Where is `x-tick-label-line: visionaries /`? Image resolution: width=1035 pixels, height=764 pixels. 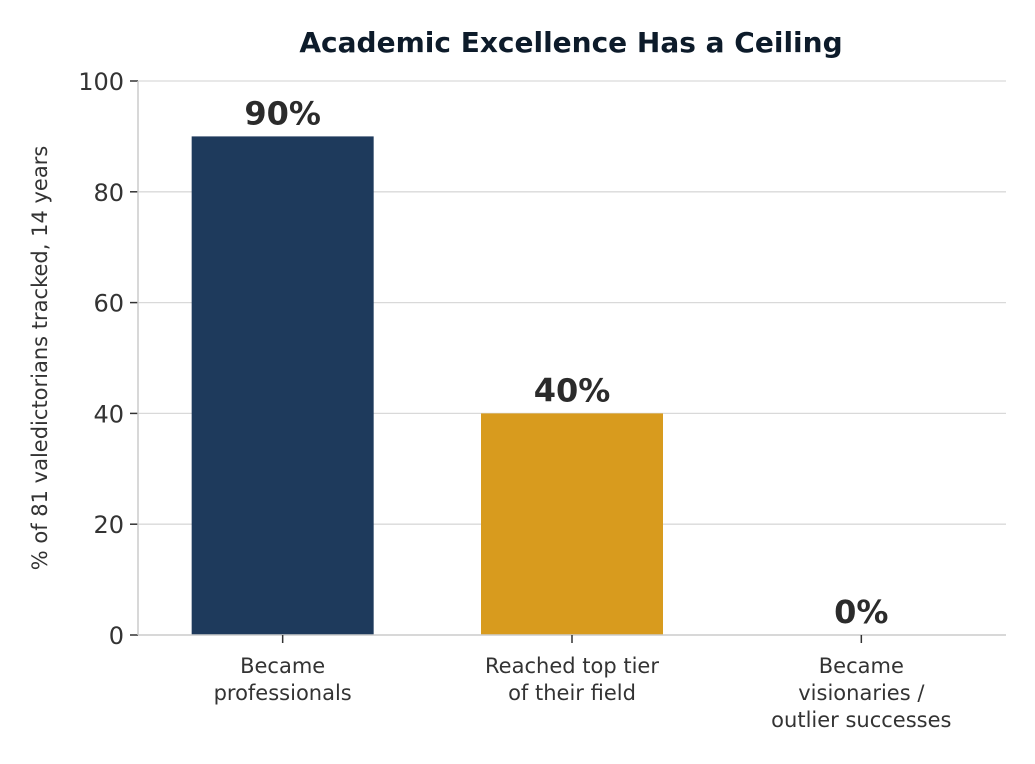 x-tick-label-line: visionaries / is located at coordinates (861, 693).